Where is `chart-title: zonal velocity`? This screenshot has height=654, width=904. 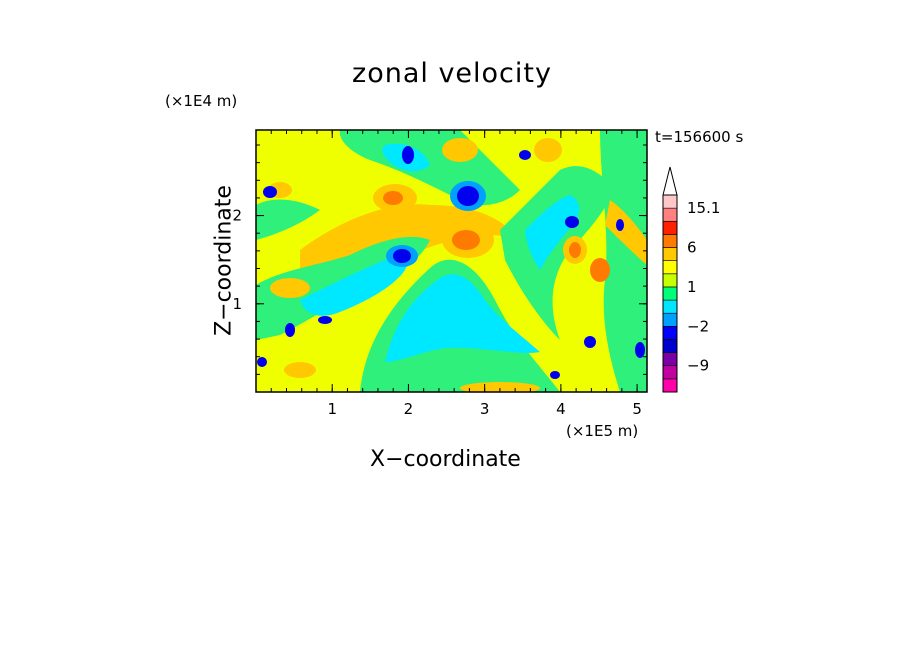
chart-title: zonal velocity is located at coordinates (452, 73).